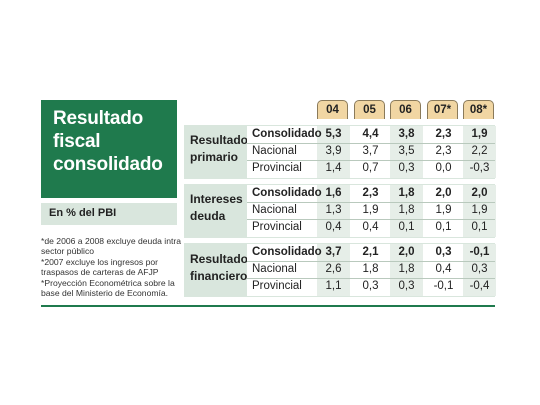 This screenshot has height=405, width=540. I want to click on table-cell: 5,3, so click(333, 134).